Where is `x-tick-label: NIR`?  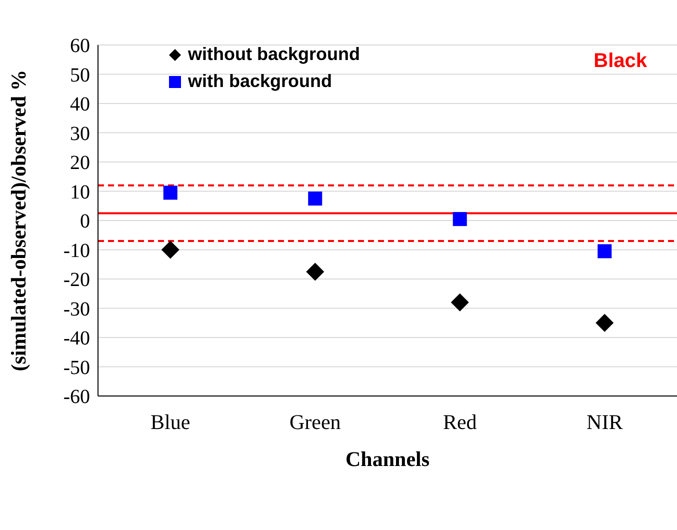 x-tick-label: NIR is located at coordinates (604, 422).